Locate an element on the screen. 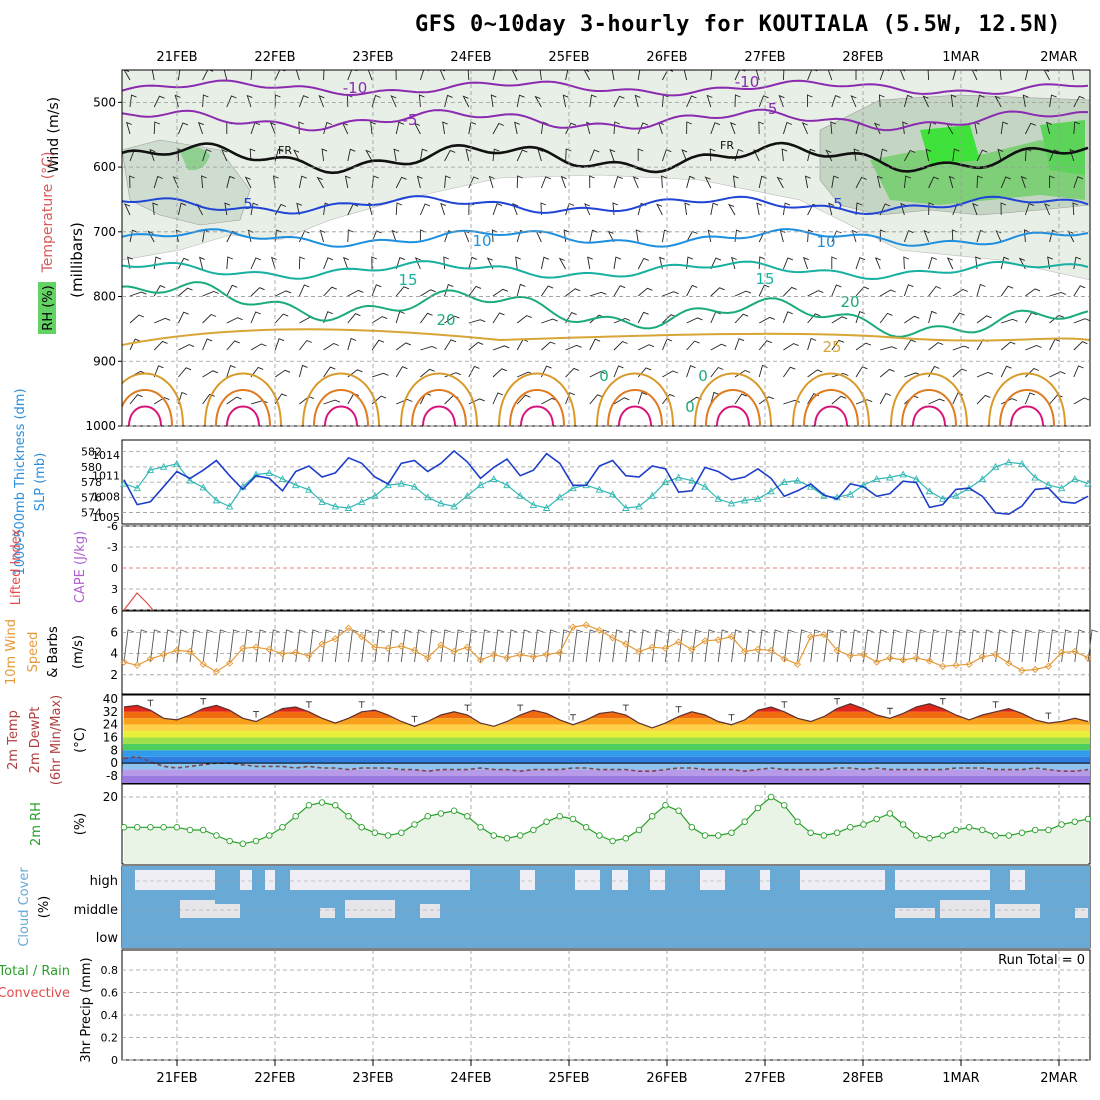 The height and width of the screenshot is (1100, 1100). date-label-top: 27FEB is located at coordinates (764, 57).